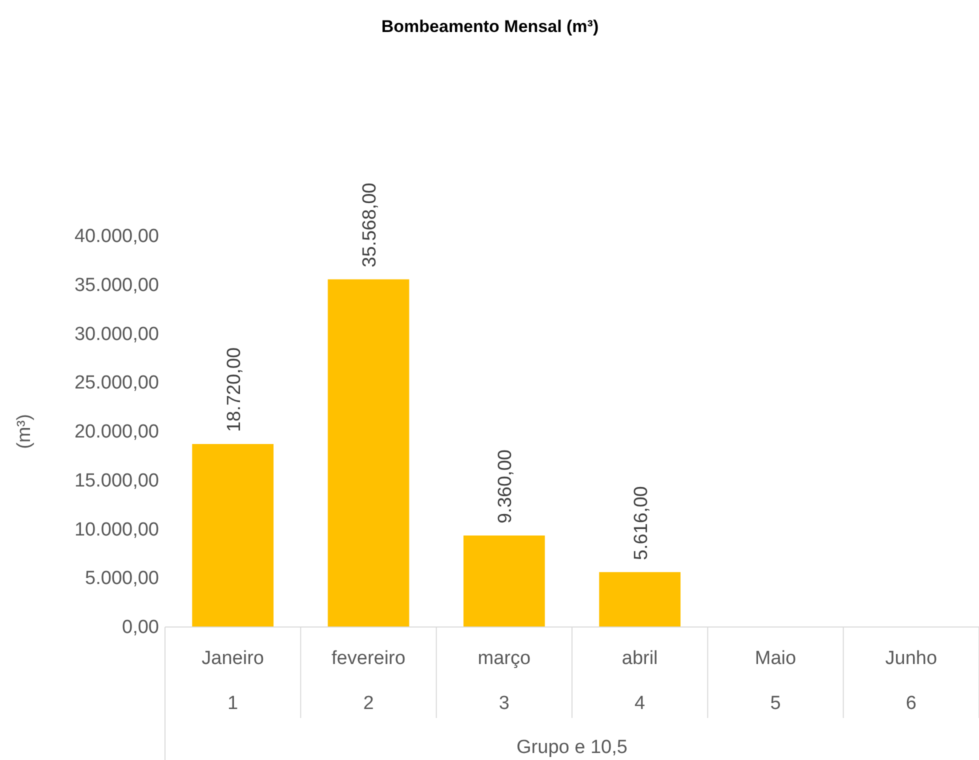  Describe the element at coordinates (911, 658) in the screenshot. I see `x-tick-label: Junho` at that location.